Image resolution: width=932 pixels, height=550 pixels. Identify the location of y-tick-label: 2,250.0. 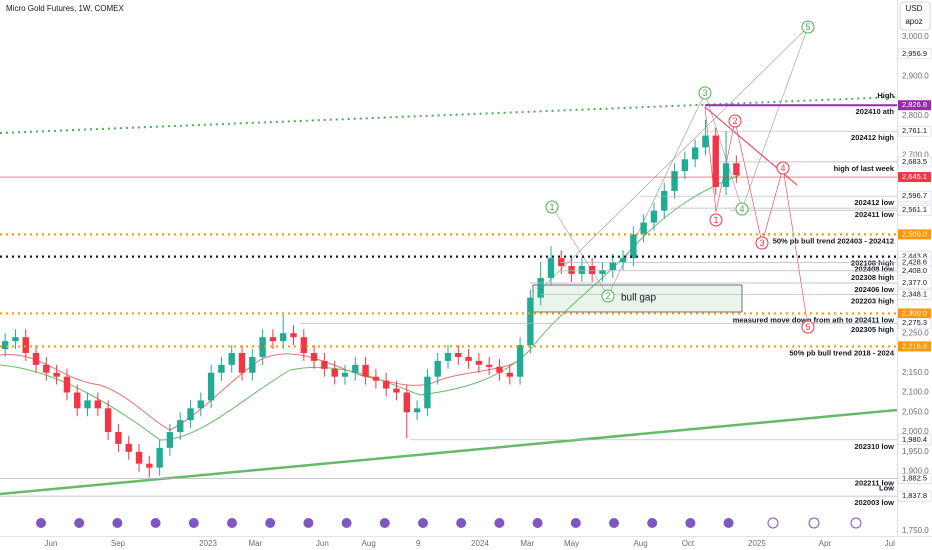
(915, 332).